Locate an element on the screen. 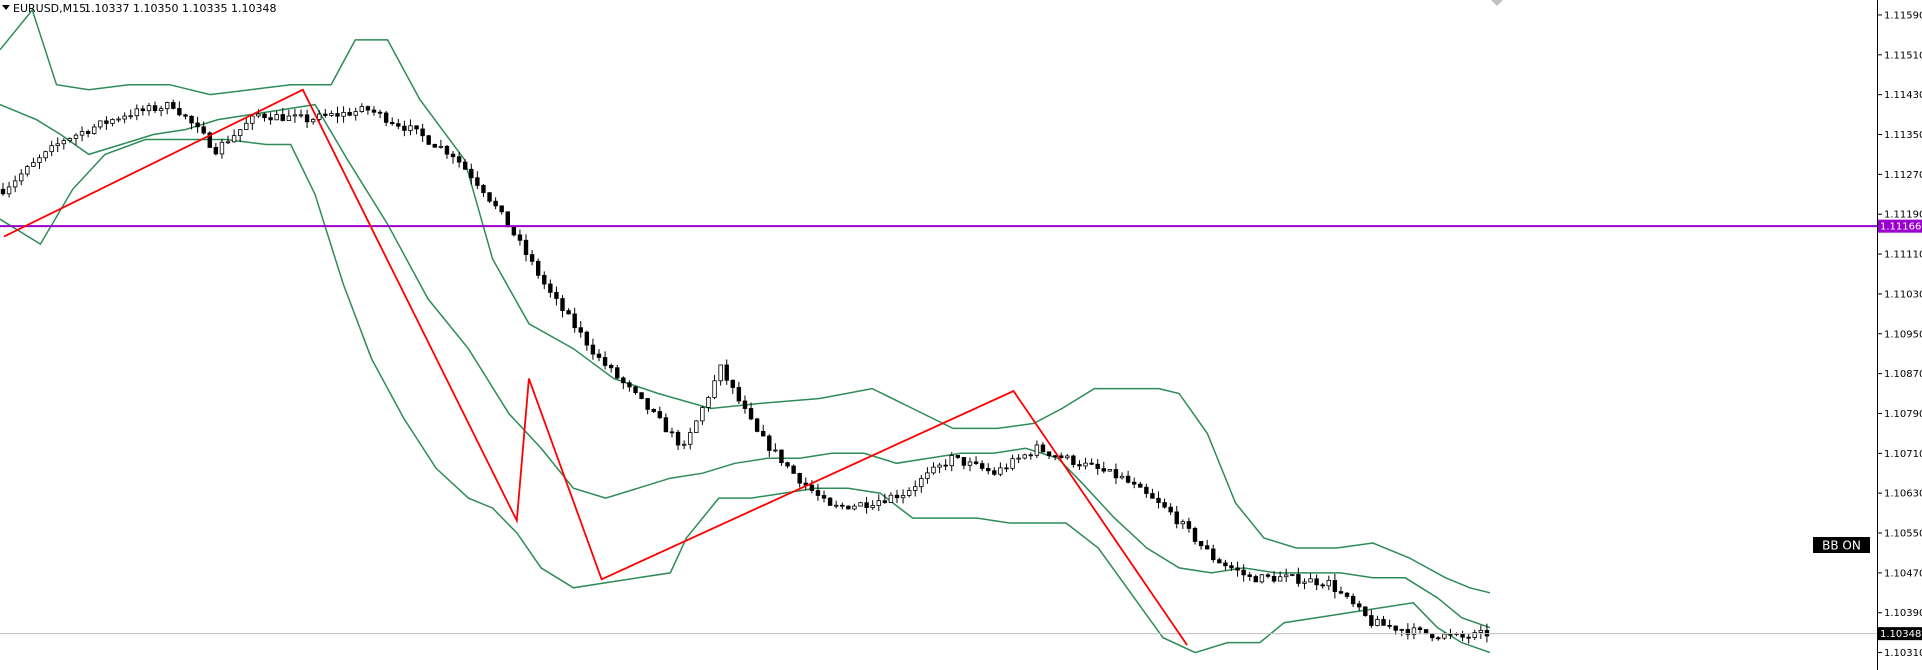  bb-on-button: BB ON is located at coordinates (1841, 545).